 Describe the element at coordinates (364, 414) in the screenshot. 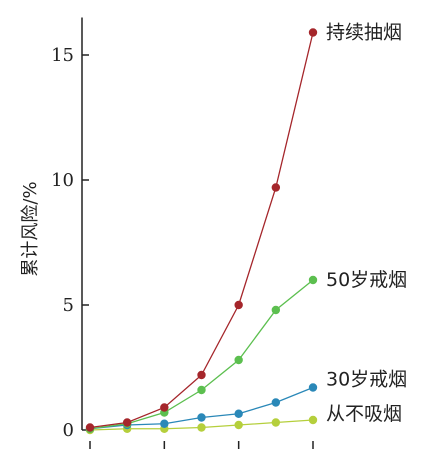

I see `series-label-4: 从不吸烟` at that location.